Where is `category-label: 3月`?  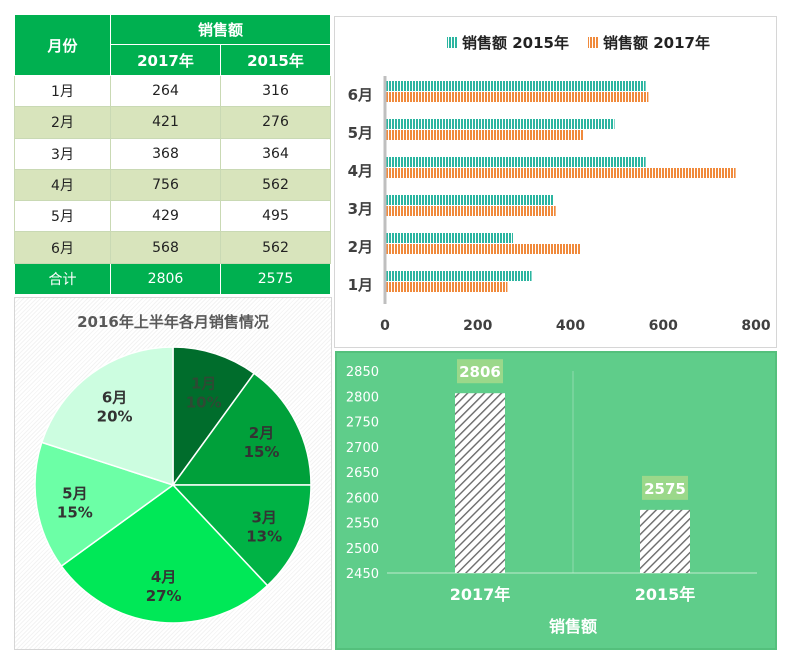
category-label: 3月 is located at coordinates (360, 209).